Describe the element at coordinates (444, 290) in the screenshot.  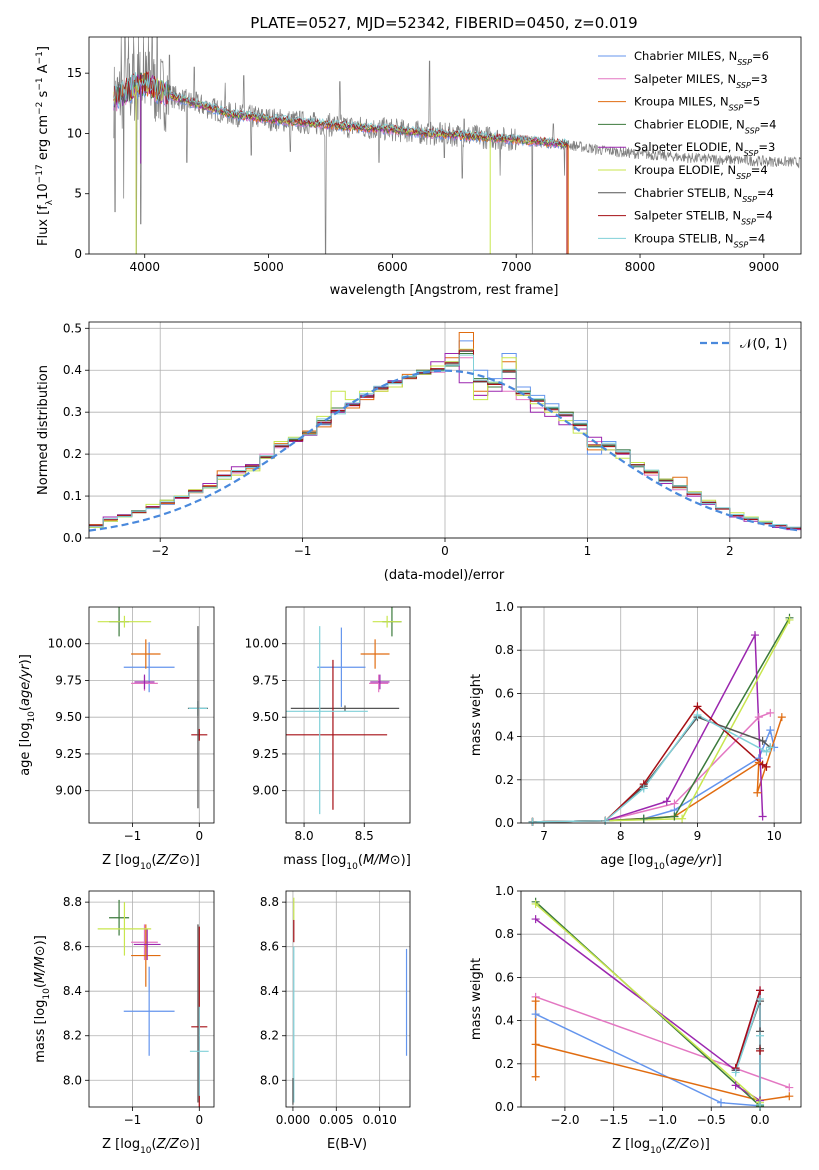
I see `x-axis-label: wavelength [Angstrom, rest frame]` at that location.